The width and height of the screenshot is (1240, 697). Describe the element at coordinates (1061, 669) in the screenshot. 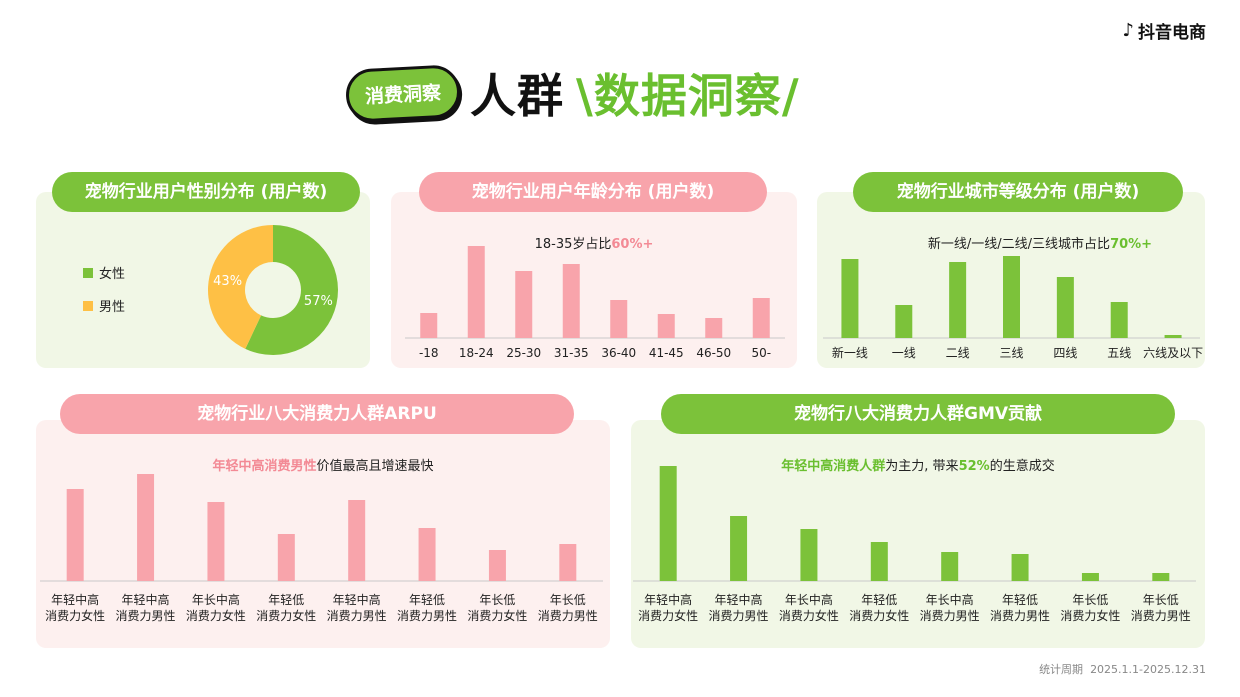

I see `stat-period-label: 统计周期` at that location.